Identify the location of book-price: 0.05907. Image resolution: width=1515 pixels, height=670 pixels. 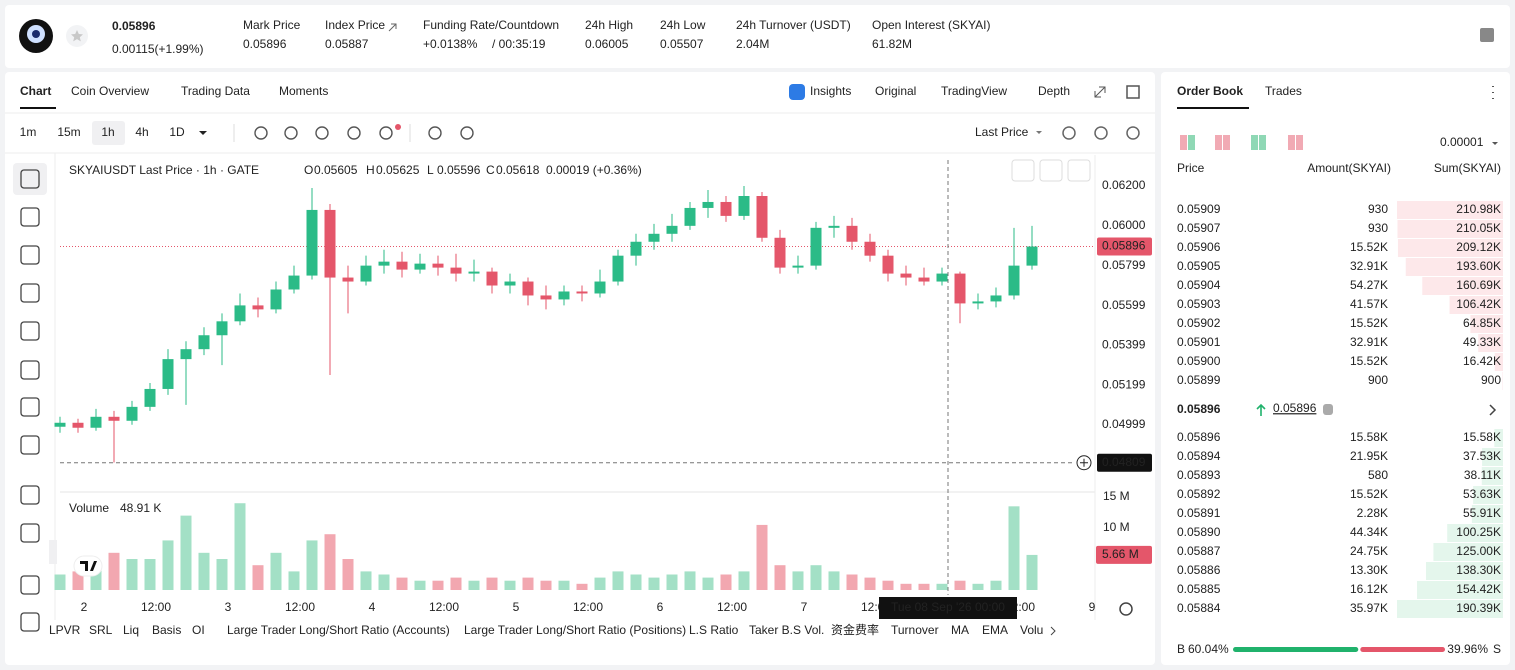
(1199, 228).